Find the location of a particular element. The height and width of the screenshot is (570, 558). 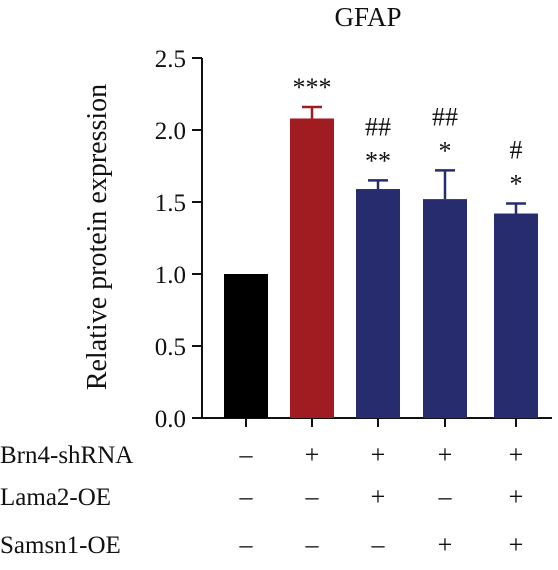

y-tick-label: 1.5 is located at coordinates (170, 203).